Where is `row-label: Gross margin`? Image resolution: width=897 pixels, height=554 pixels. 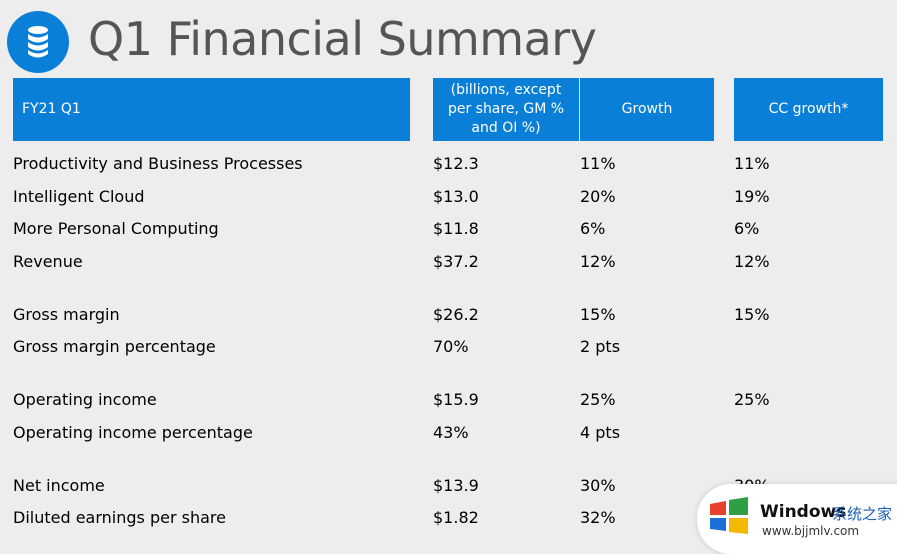
row-label: Gross margin is located at coordinates (66, 314).